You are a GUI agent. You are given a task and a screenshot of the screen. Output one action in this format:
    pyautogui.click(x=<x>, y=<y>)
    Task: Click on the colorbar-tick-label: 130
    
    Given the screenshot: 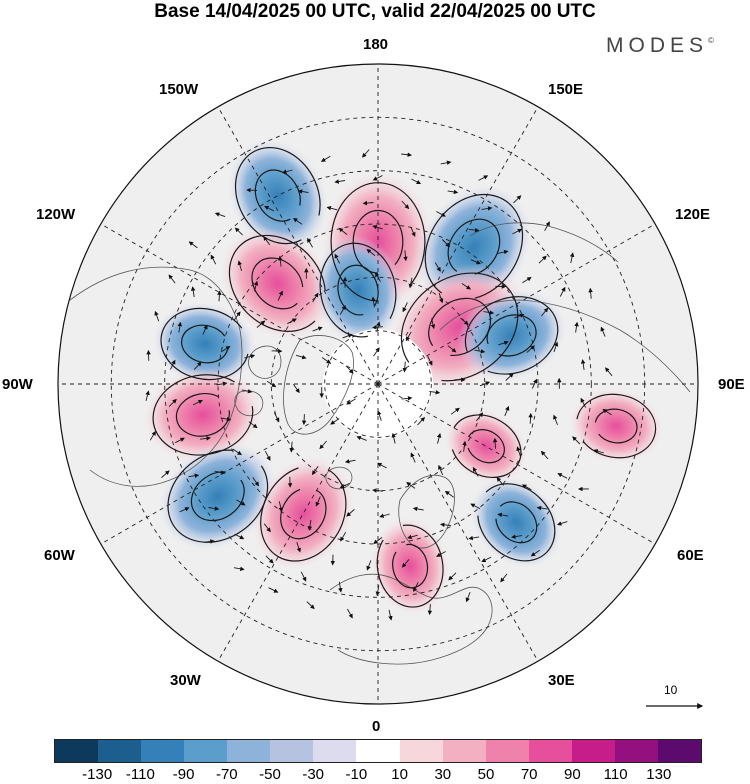 What is the action you would take?
    pyautogui.click(x=658, y=774)
    